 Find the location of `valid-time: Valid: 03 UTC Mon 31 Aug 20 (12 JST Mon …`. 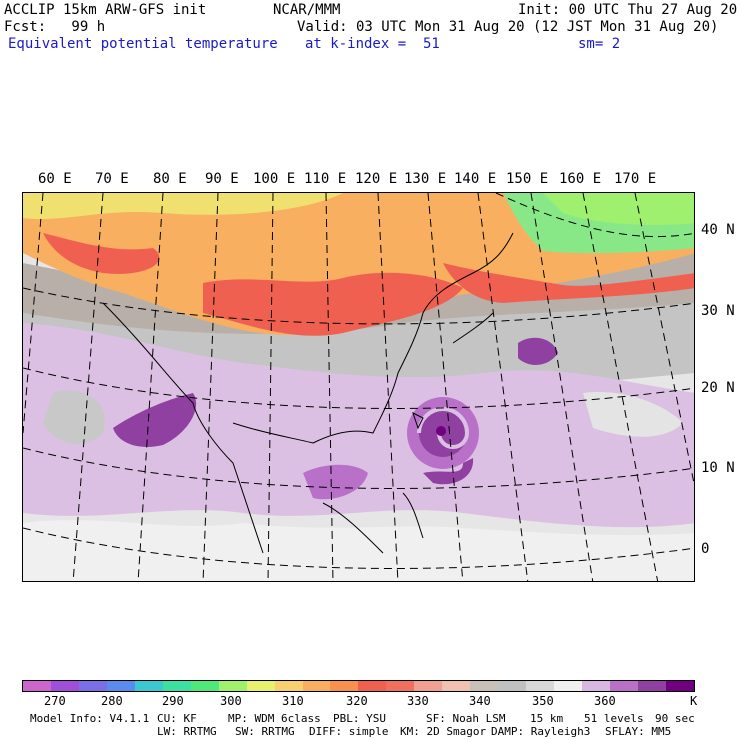

valid-time: Valid: 03 UTC Mon 31 Aug 20 (12 JST Mon … is located at coordinates (508, 27).